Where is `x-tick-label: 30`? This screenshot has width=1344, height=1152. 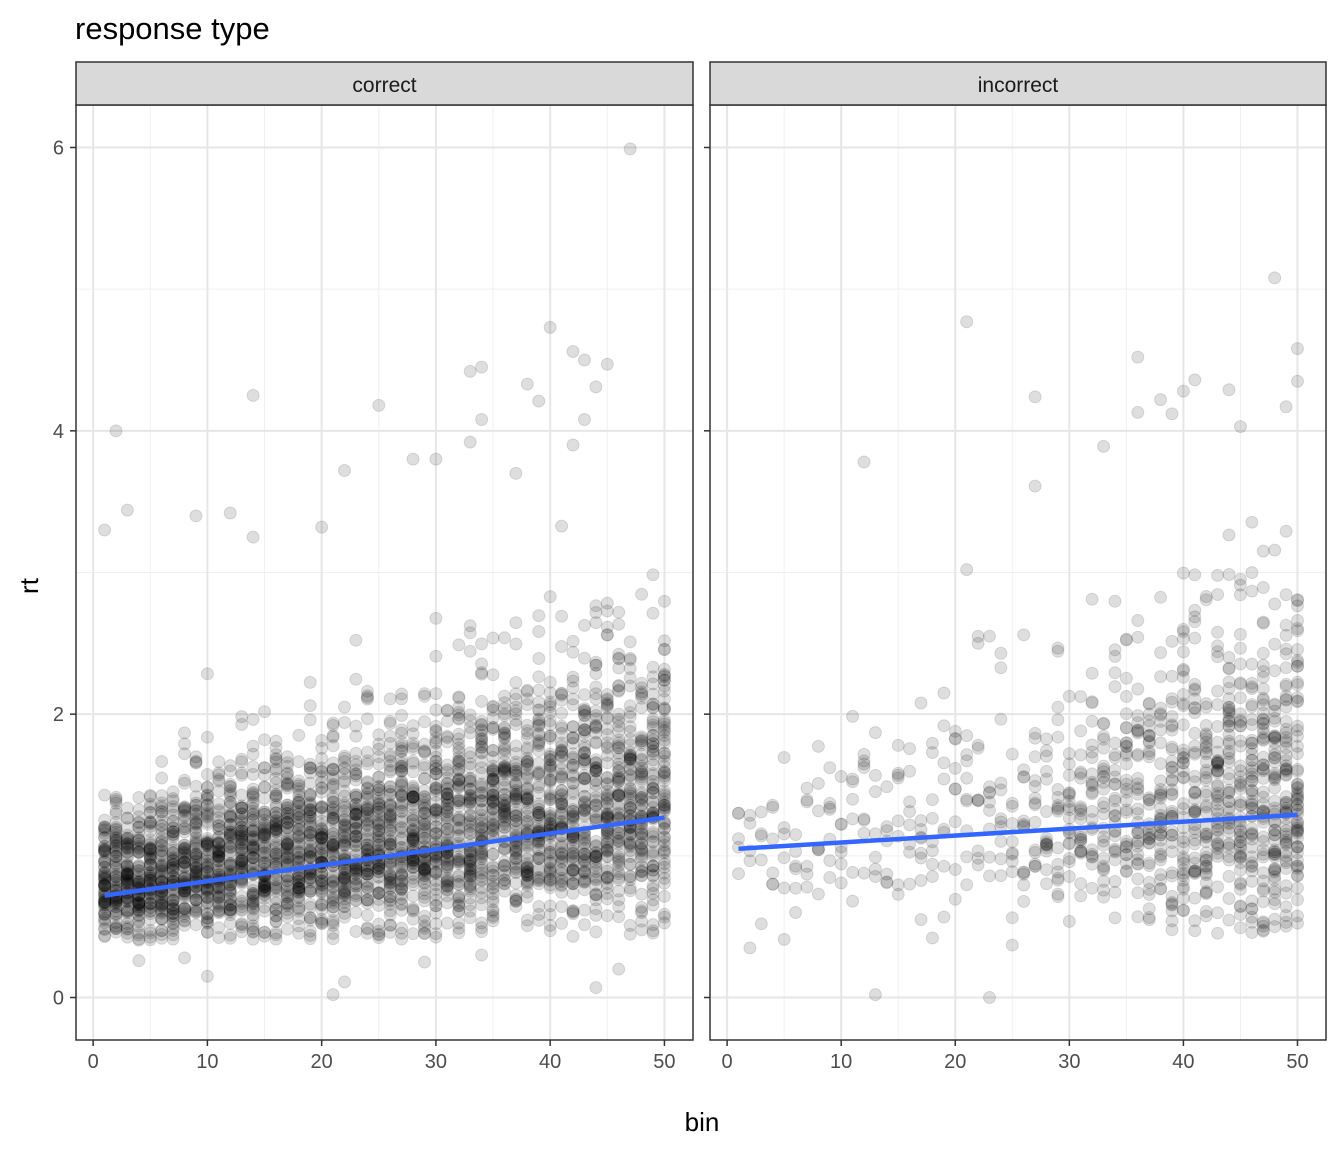 x-tick-label: 30 is located at coordinates (436, 1062).